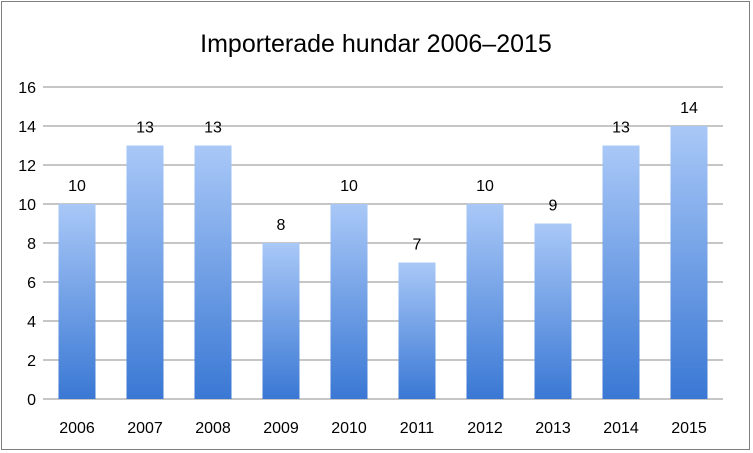  I want to click on x-tick-label: 2008, so click(213, 428).